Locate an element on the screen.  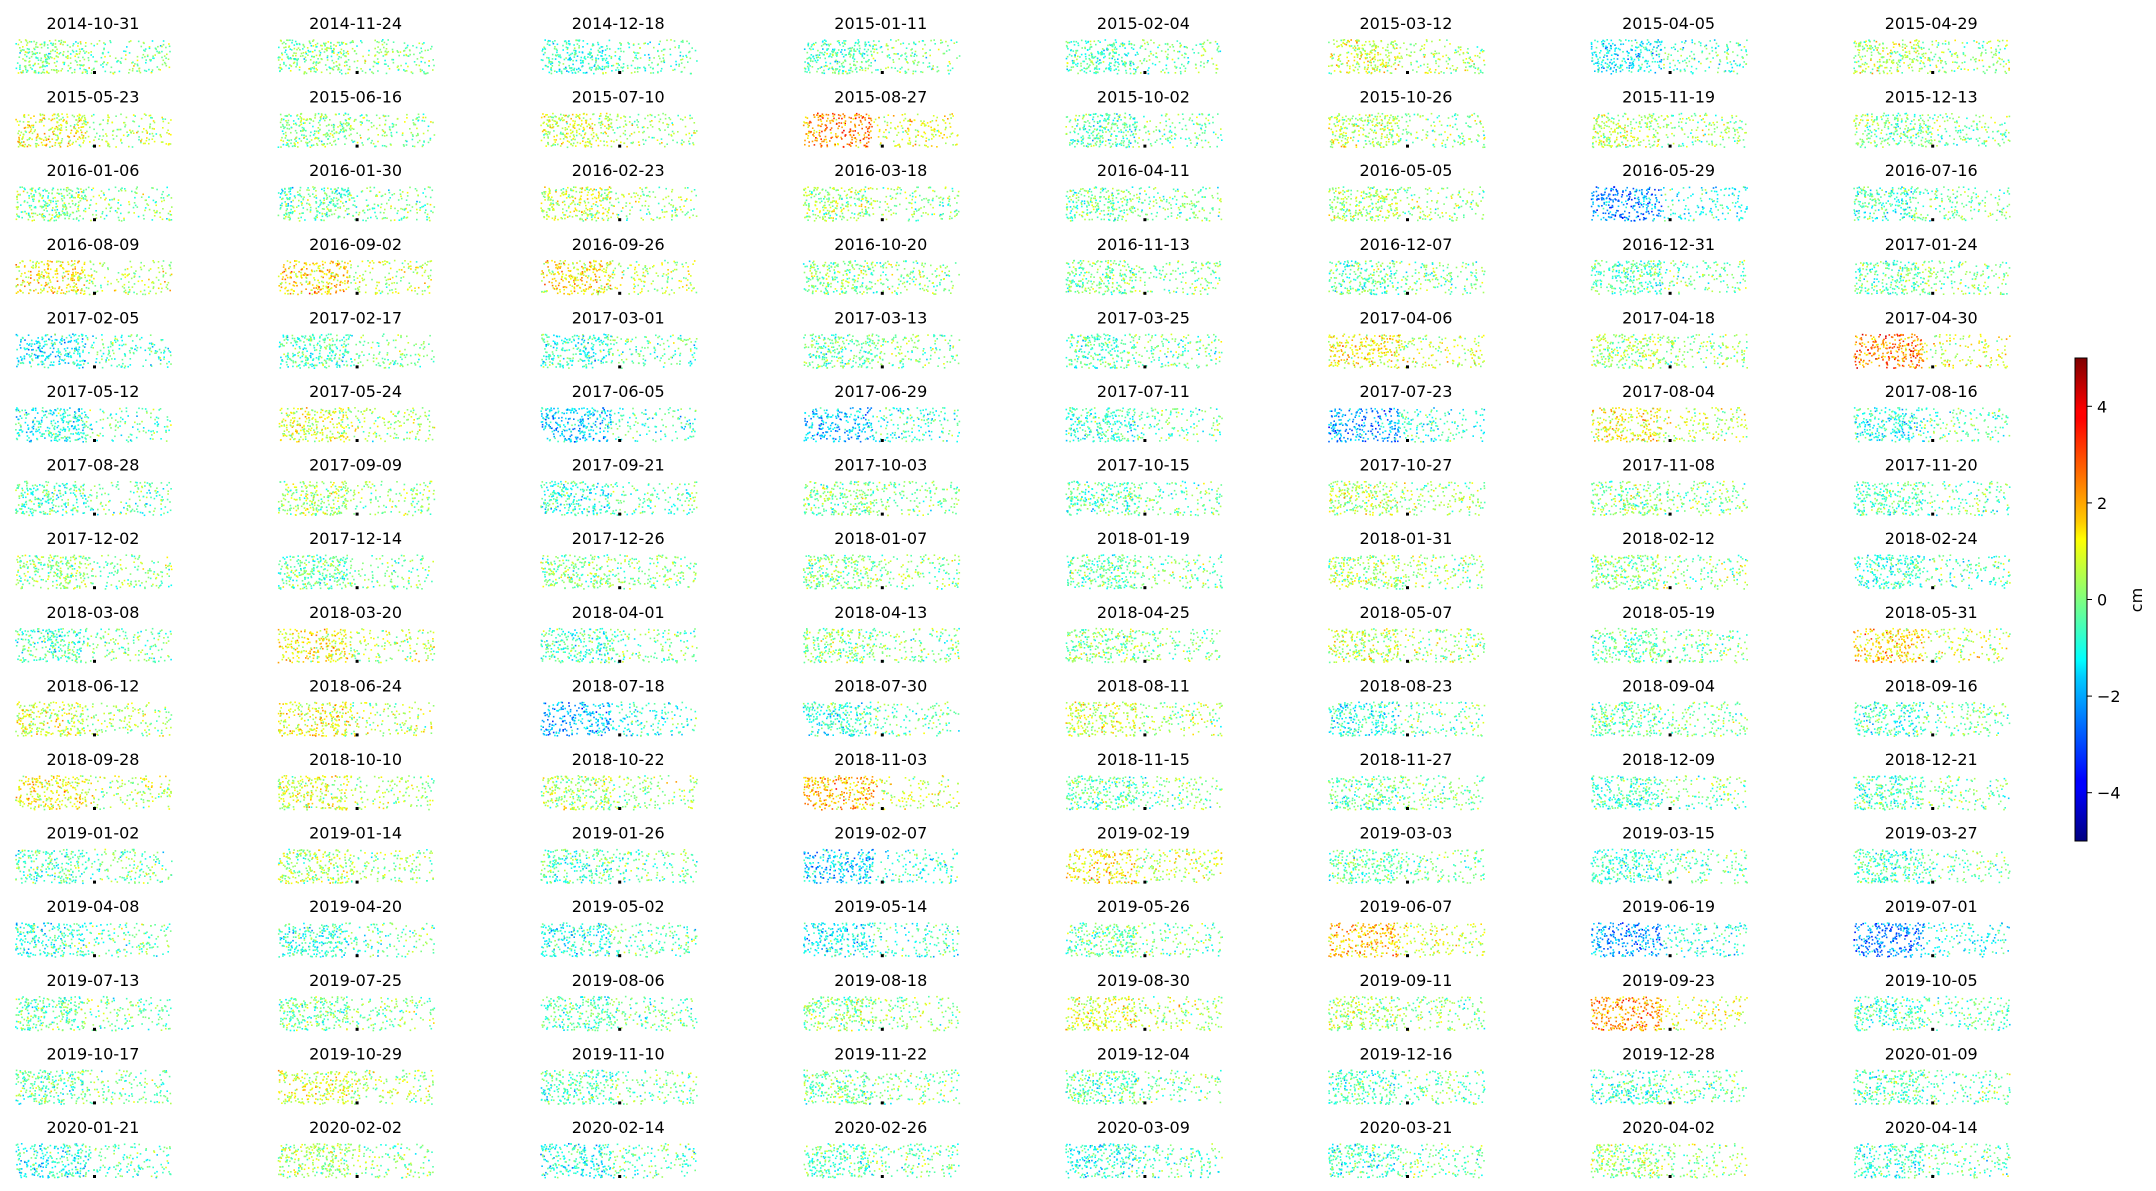
subplot-title: 2015-03-12 is located at coordinates (1406, 23).